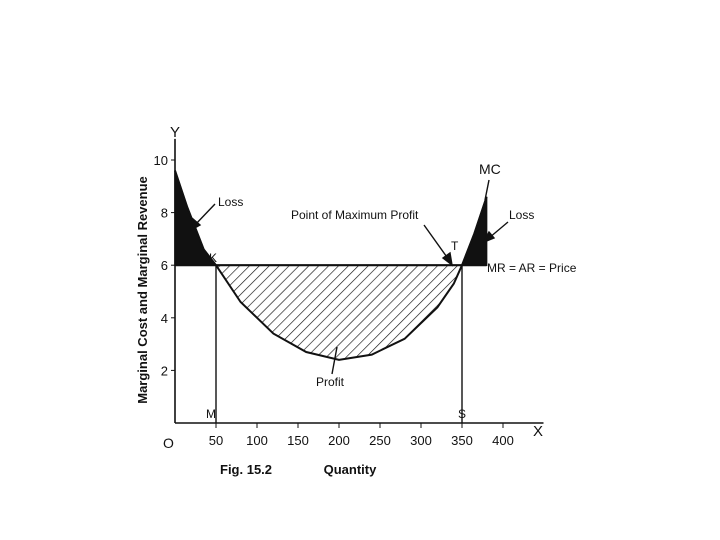 The width and height of the screenshot is (720, 540). I want to click on max-profit-arrow, so click(436, 242).